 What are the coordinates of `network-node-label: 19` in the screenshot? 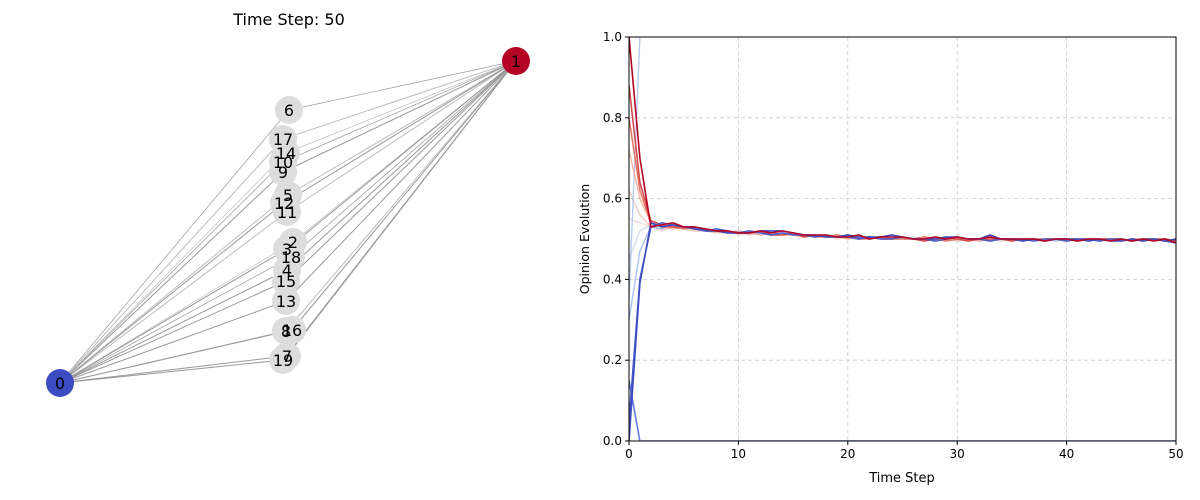 It's located at (283, 360).